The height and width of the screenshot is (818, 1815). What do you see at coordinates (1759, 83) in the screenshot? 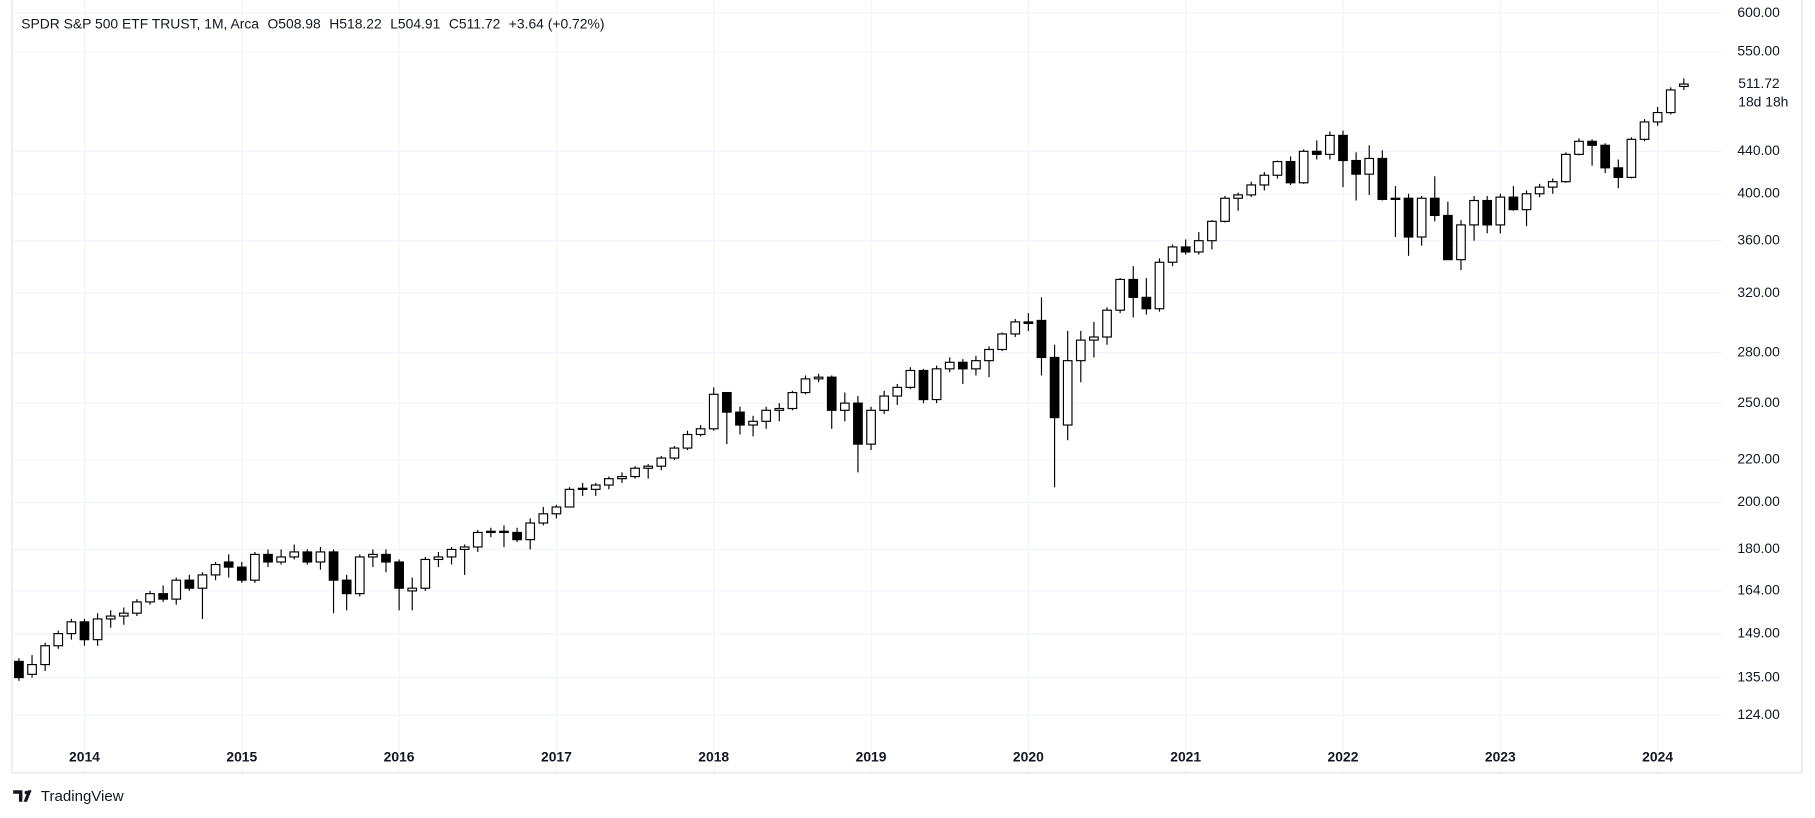
I see `last-price-label: 511.72` at bounding box center [1759, 83].